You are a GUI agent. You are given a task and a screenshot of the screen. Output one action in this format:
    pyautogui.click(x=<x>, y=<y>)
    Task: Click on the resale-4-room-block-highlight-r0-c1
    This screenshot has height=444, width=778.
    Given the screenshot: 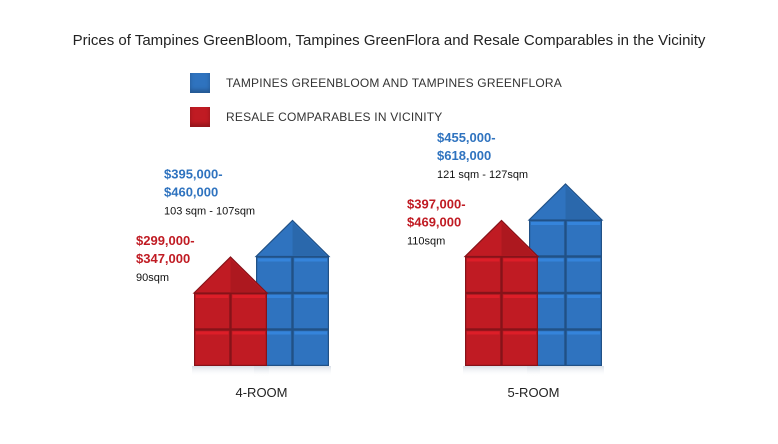 What is the action you would take?
    pyautogui.click(x=248, y=296)
    